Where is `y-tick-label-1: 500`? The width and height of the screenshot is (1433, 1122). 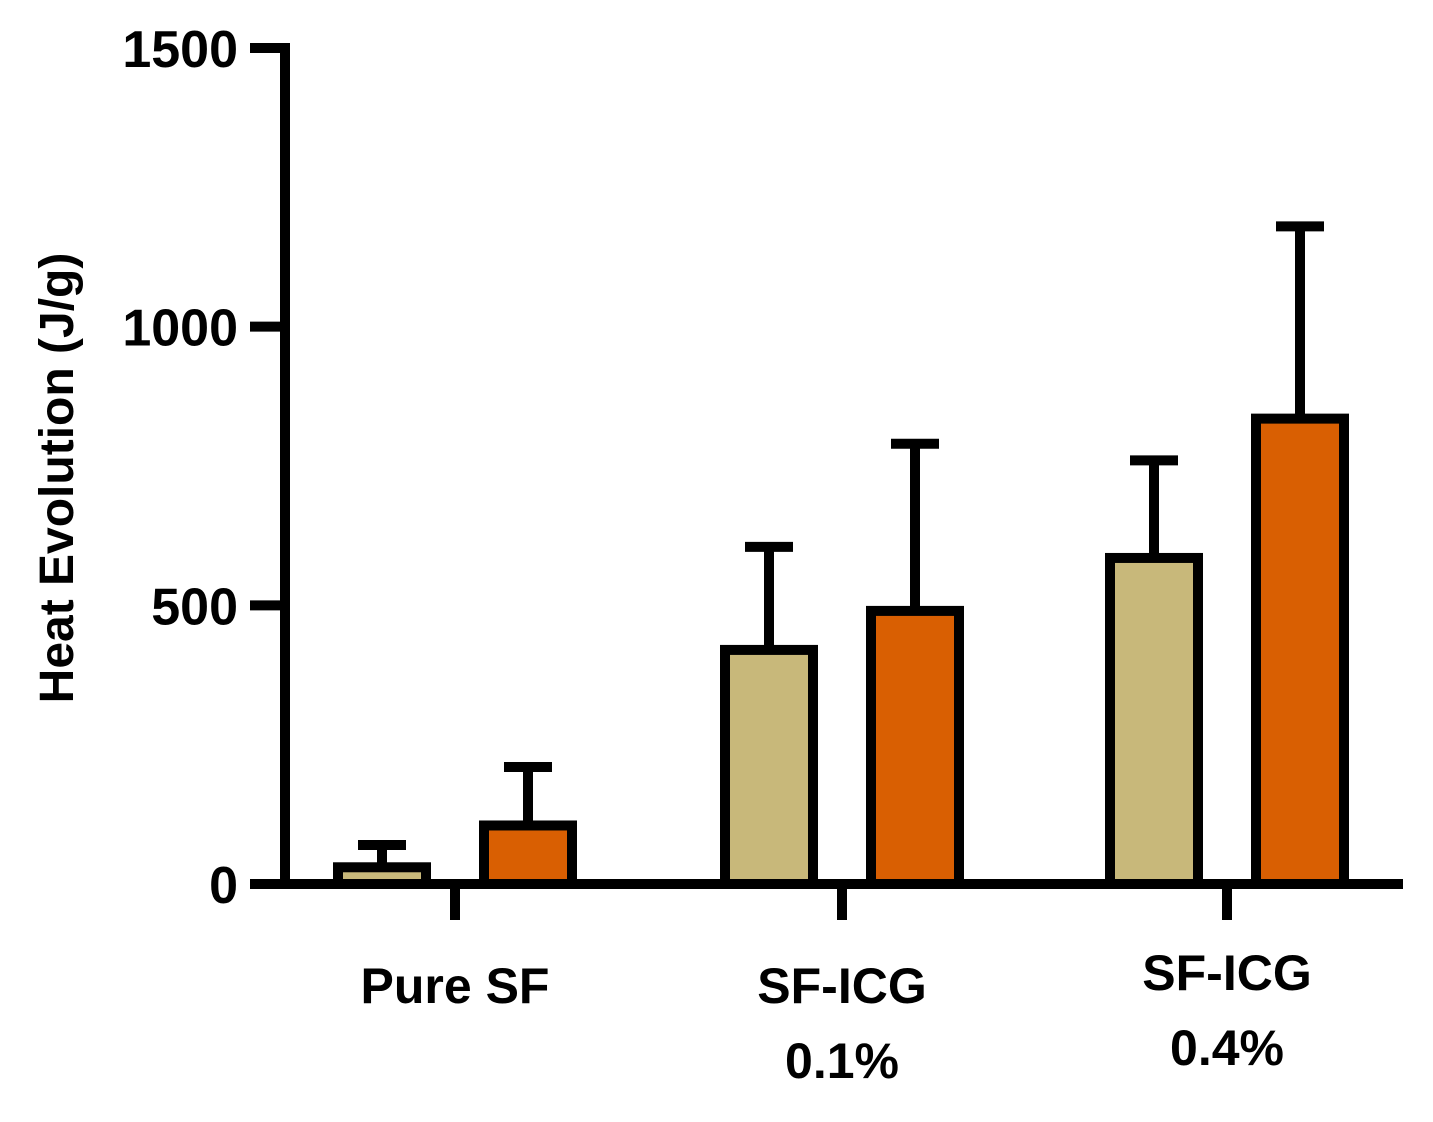
y-tick-label-1: 500 is located at coordinates (194, 607).